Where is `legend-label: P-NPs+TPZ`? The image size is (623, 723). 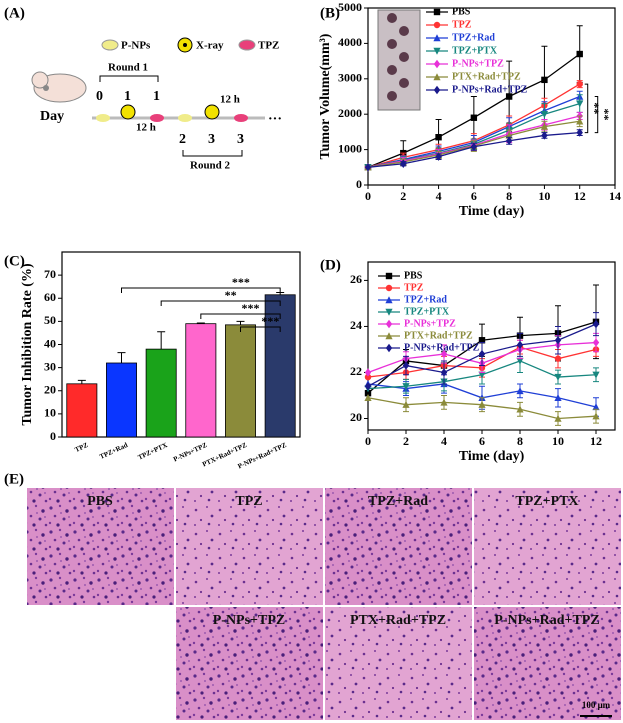 legend-label: P-NPs+TPZ is located at coordinates (478, 63).